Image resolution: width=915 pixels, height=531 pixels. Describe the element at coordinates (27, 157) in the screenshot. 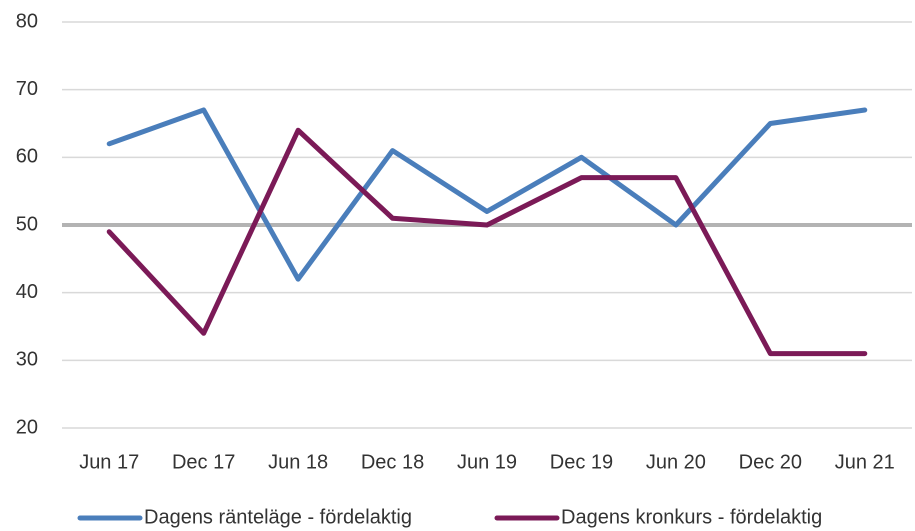

I see `y-tick-label: 60` at that location.